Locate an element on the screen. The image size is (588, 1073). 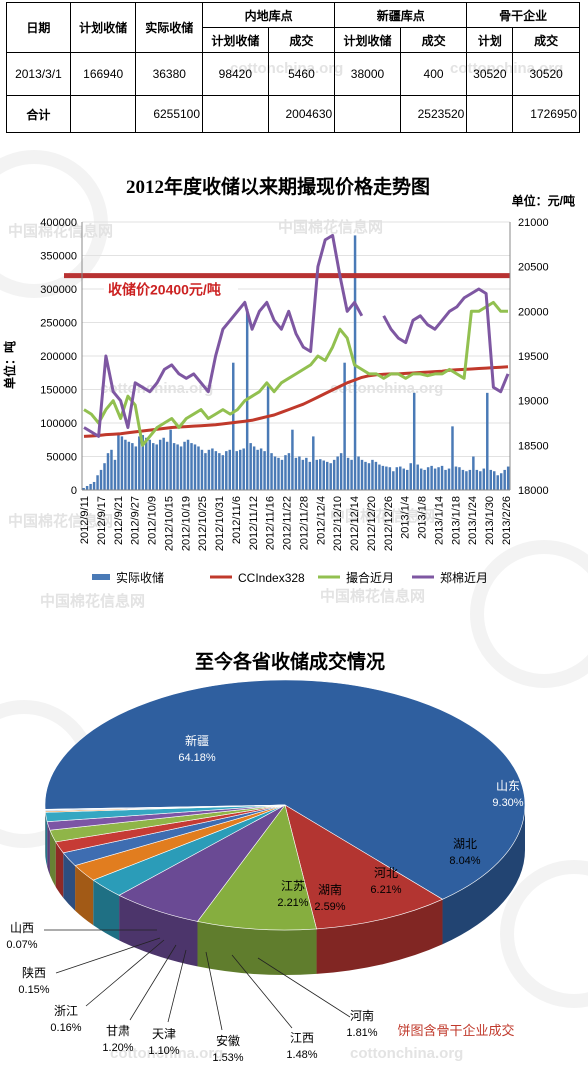
pie-label-pct: 1.10% is located at coordinates (163, 1051).